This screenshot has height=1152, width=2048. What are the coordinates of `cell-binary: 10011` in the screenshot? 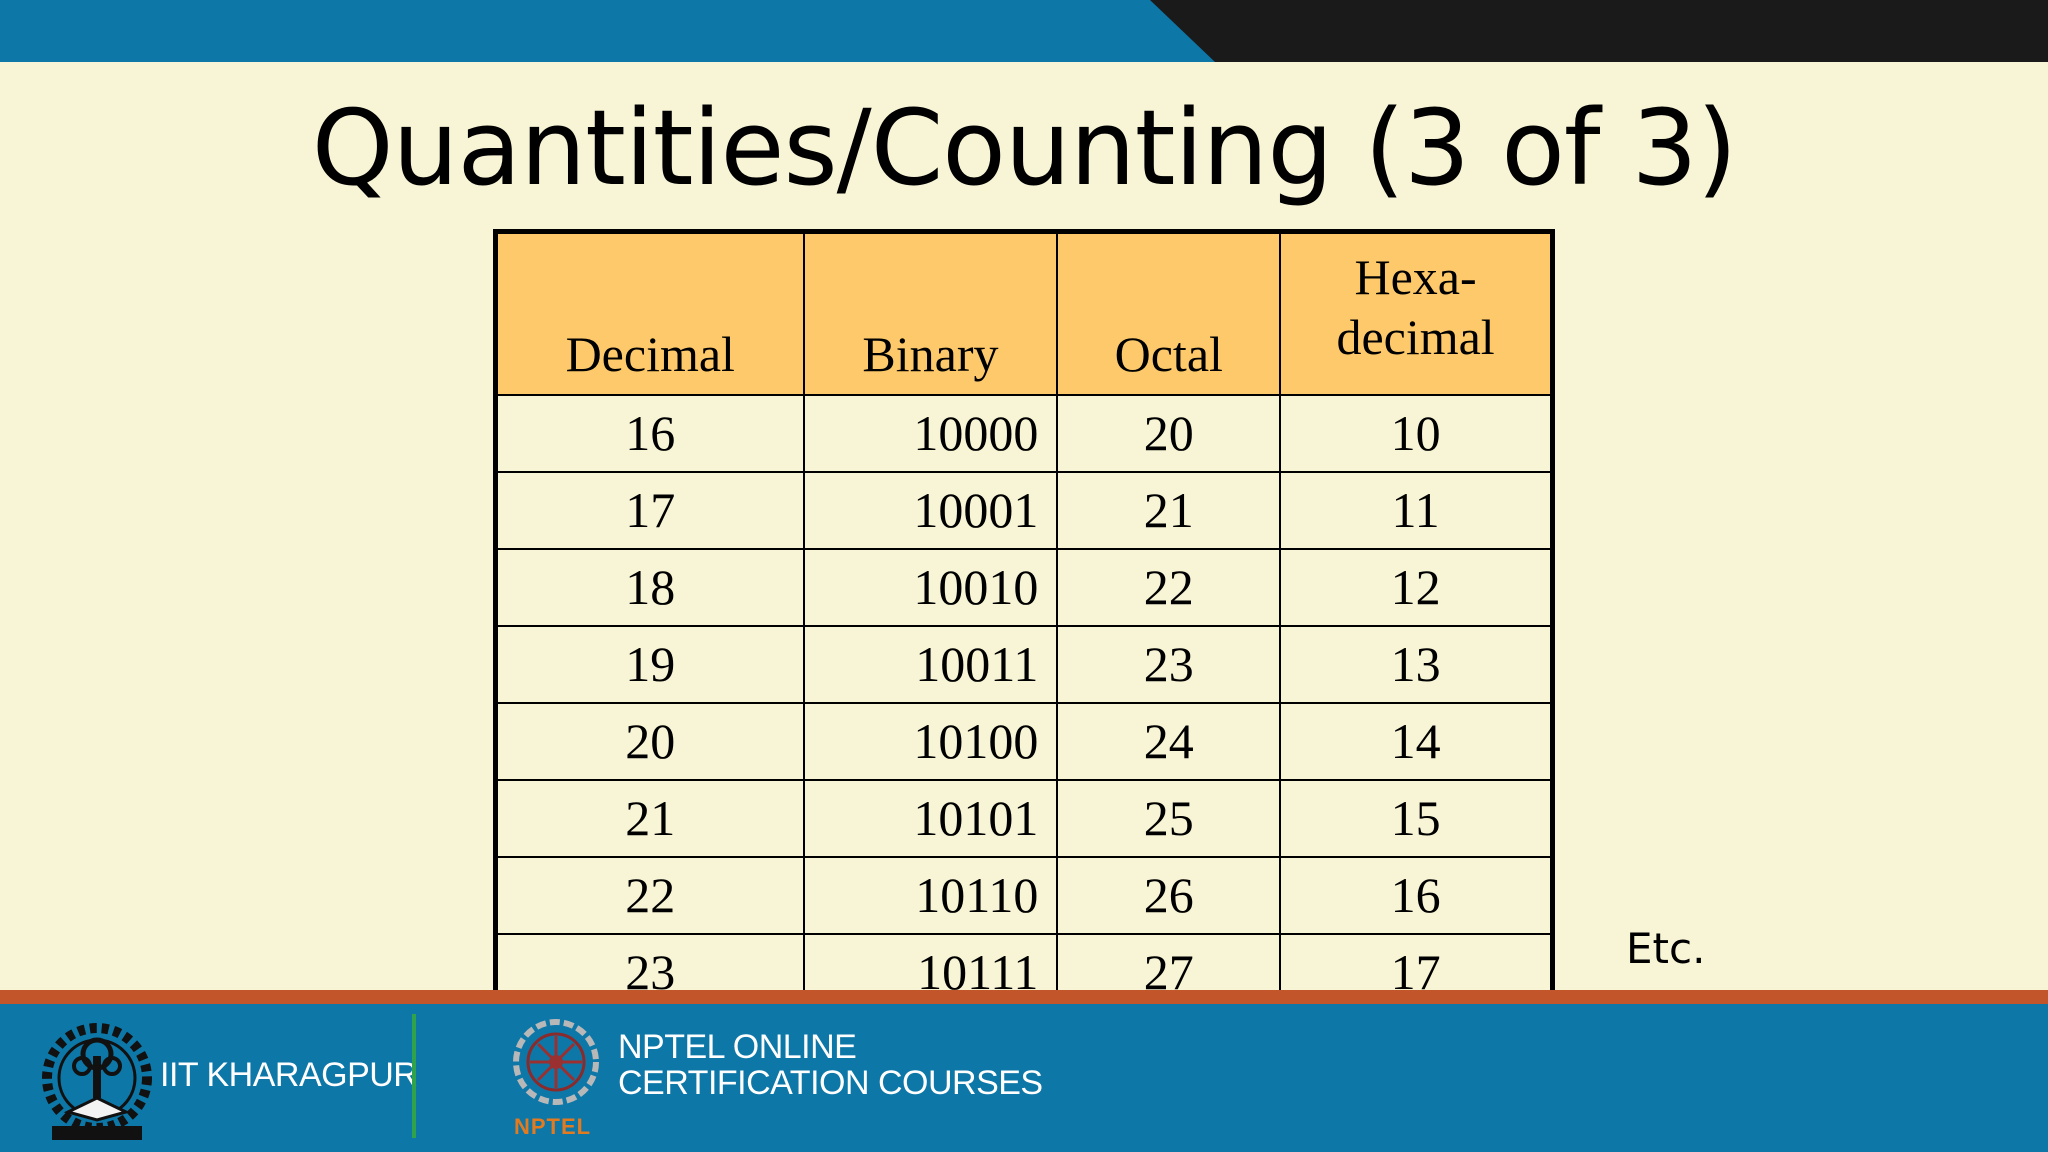 It's located at (930, 664).